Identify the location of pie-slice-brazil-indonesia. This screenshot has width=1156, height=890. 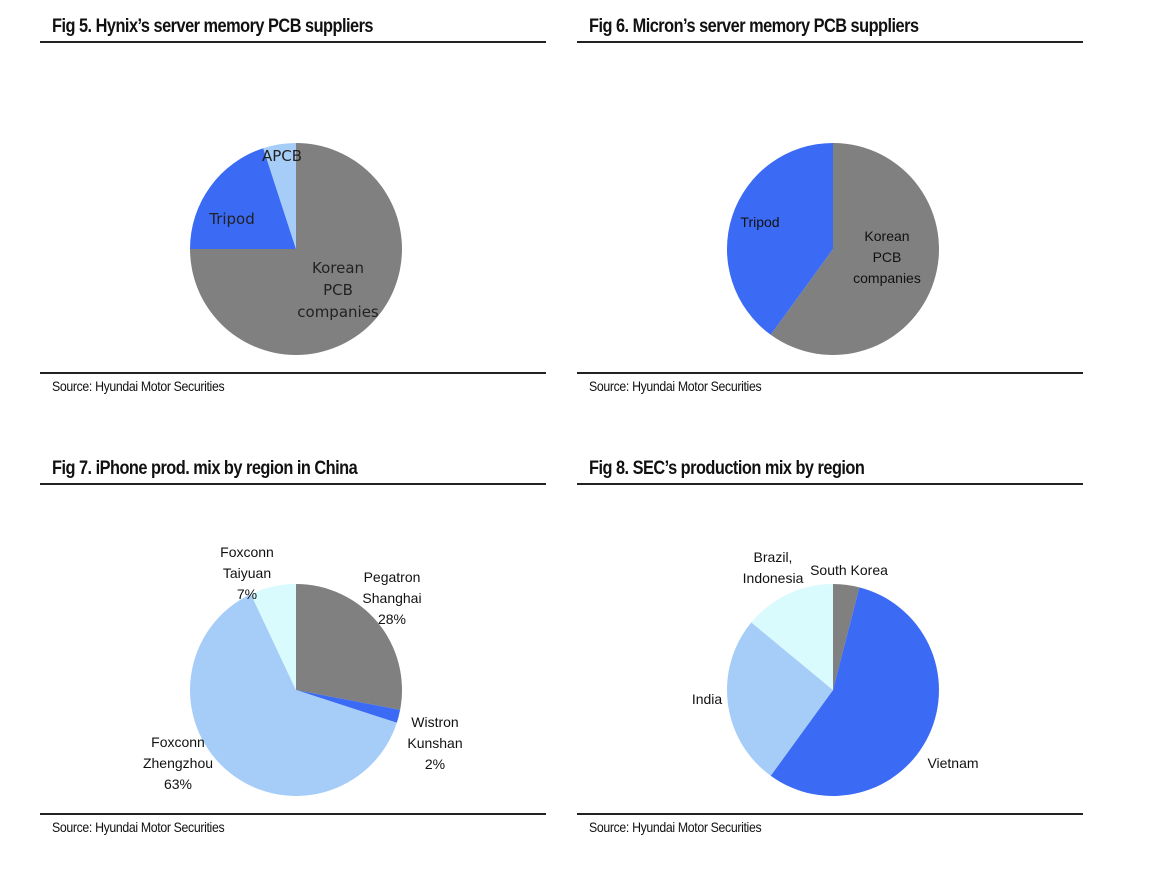
(792, 637).